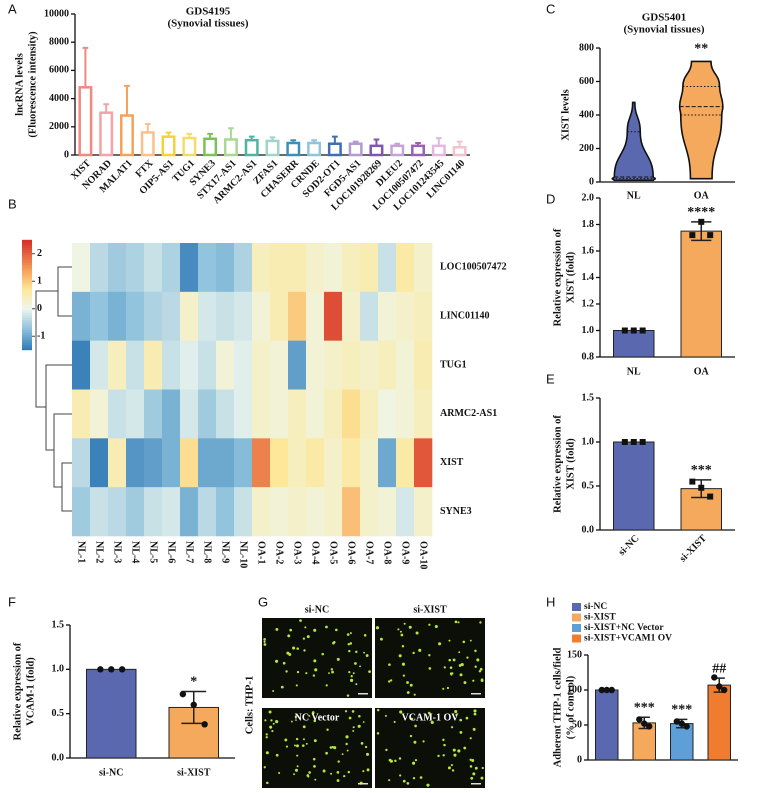 The height and width of the screenshot is (793, 767). Describe the element at coordinates (565, 114) in the screenshot. I see `y-axis-label: XIST levels` at that location.